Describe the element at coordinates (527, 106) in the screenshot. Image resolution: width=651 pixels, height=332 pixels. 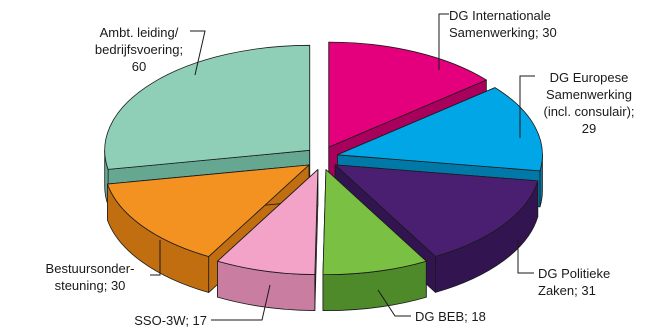
I see `leader-line-dg-europese-samenwerking-incl-consulair` at that location.